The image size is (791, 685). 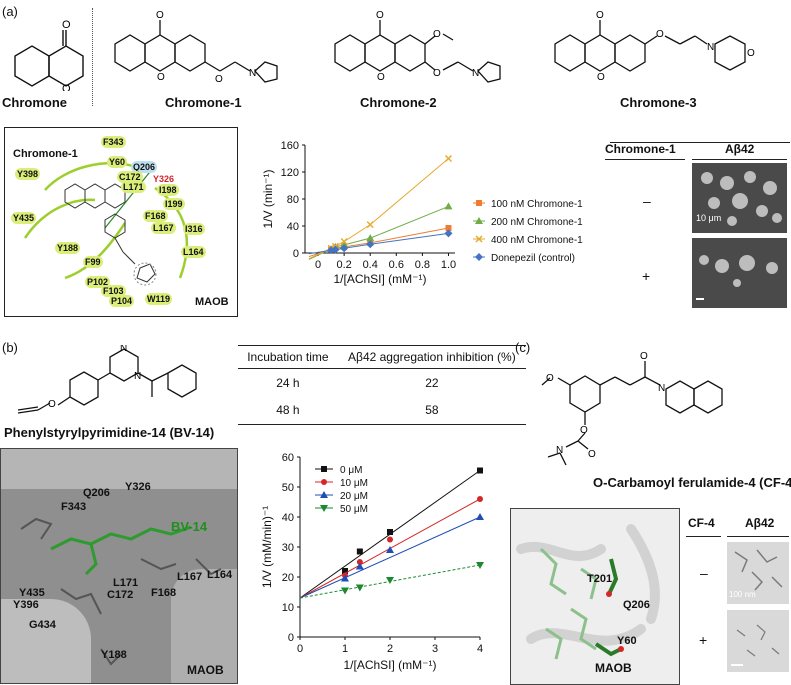 What do you see at coordinates (658, 102) in the screenshot?
I see `chromone-3-label: Chromone-3` at bounding box center [658, 102].